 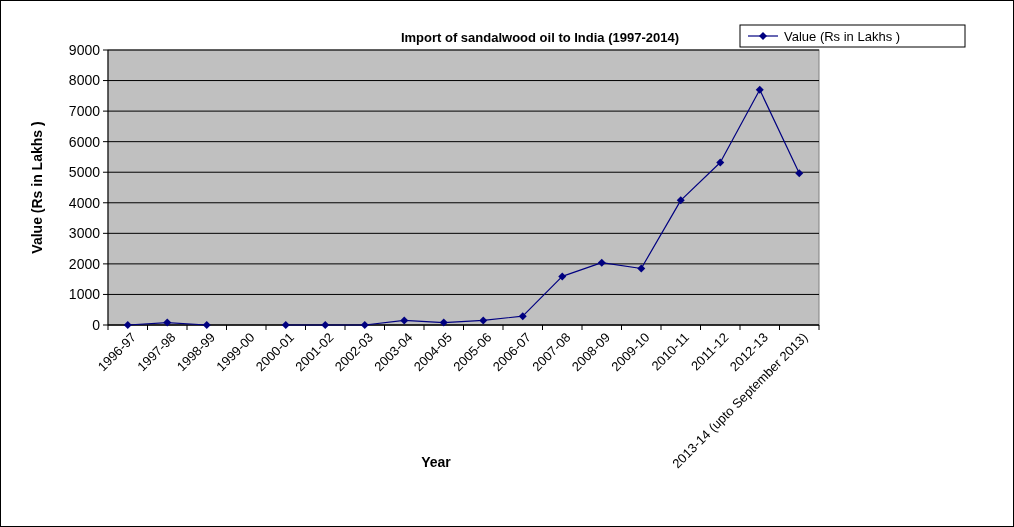 What do you see at coordinates (842, 36) in the screenshot?
I see `legend-label: Value (Rs in Lakhs )` at bounding box center [842, 36].